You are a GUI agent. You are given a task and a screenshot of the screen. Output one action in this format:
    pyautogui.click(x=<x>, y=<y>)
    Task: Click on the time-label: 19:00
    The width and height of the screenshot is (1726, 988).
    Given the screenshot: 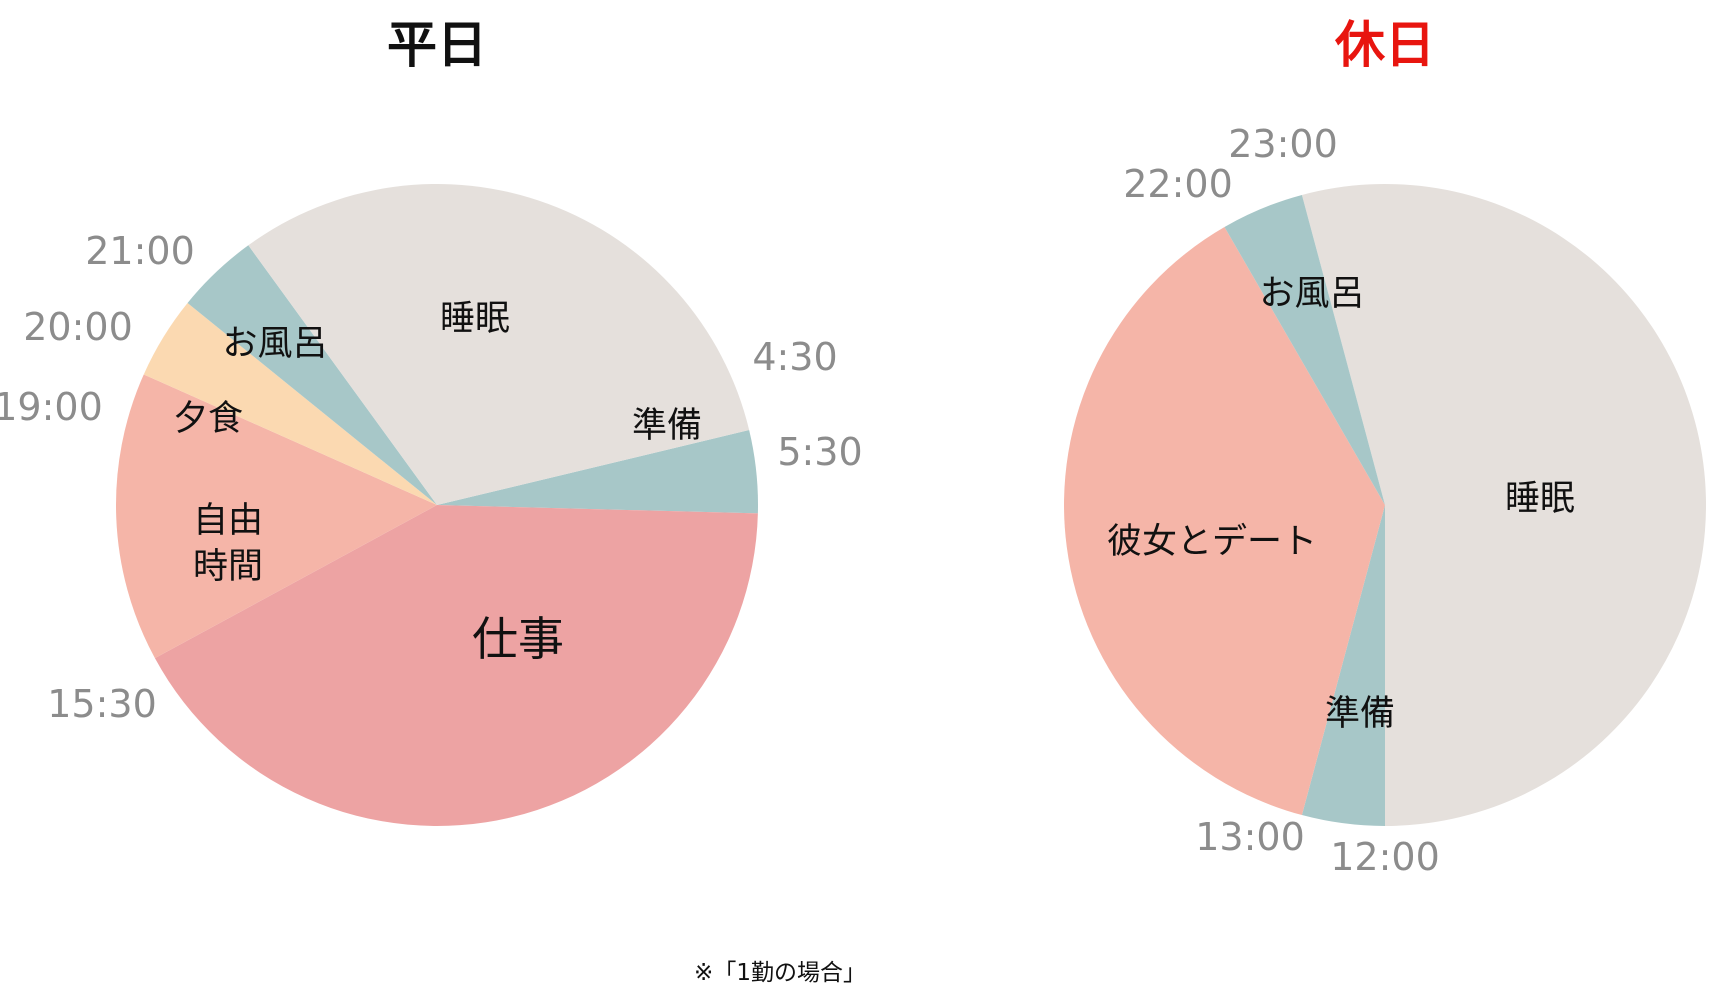 What is the action you would take?
    pyautogui.click(x=51, y=407)
    